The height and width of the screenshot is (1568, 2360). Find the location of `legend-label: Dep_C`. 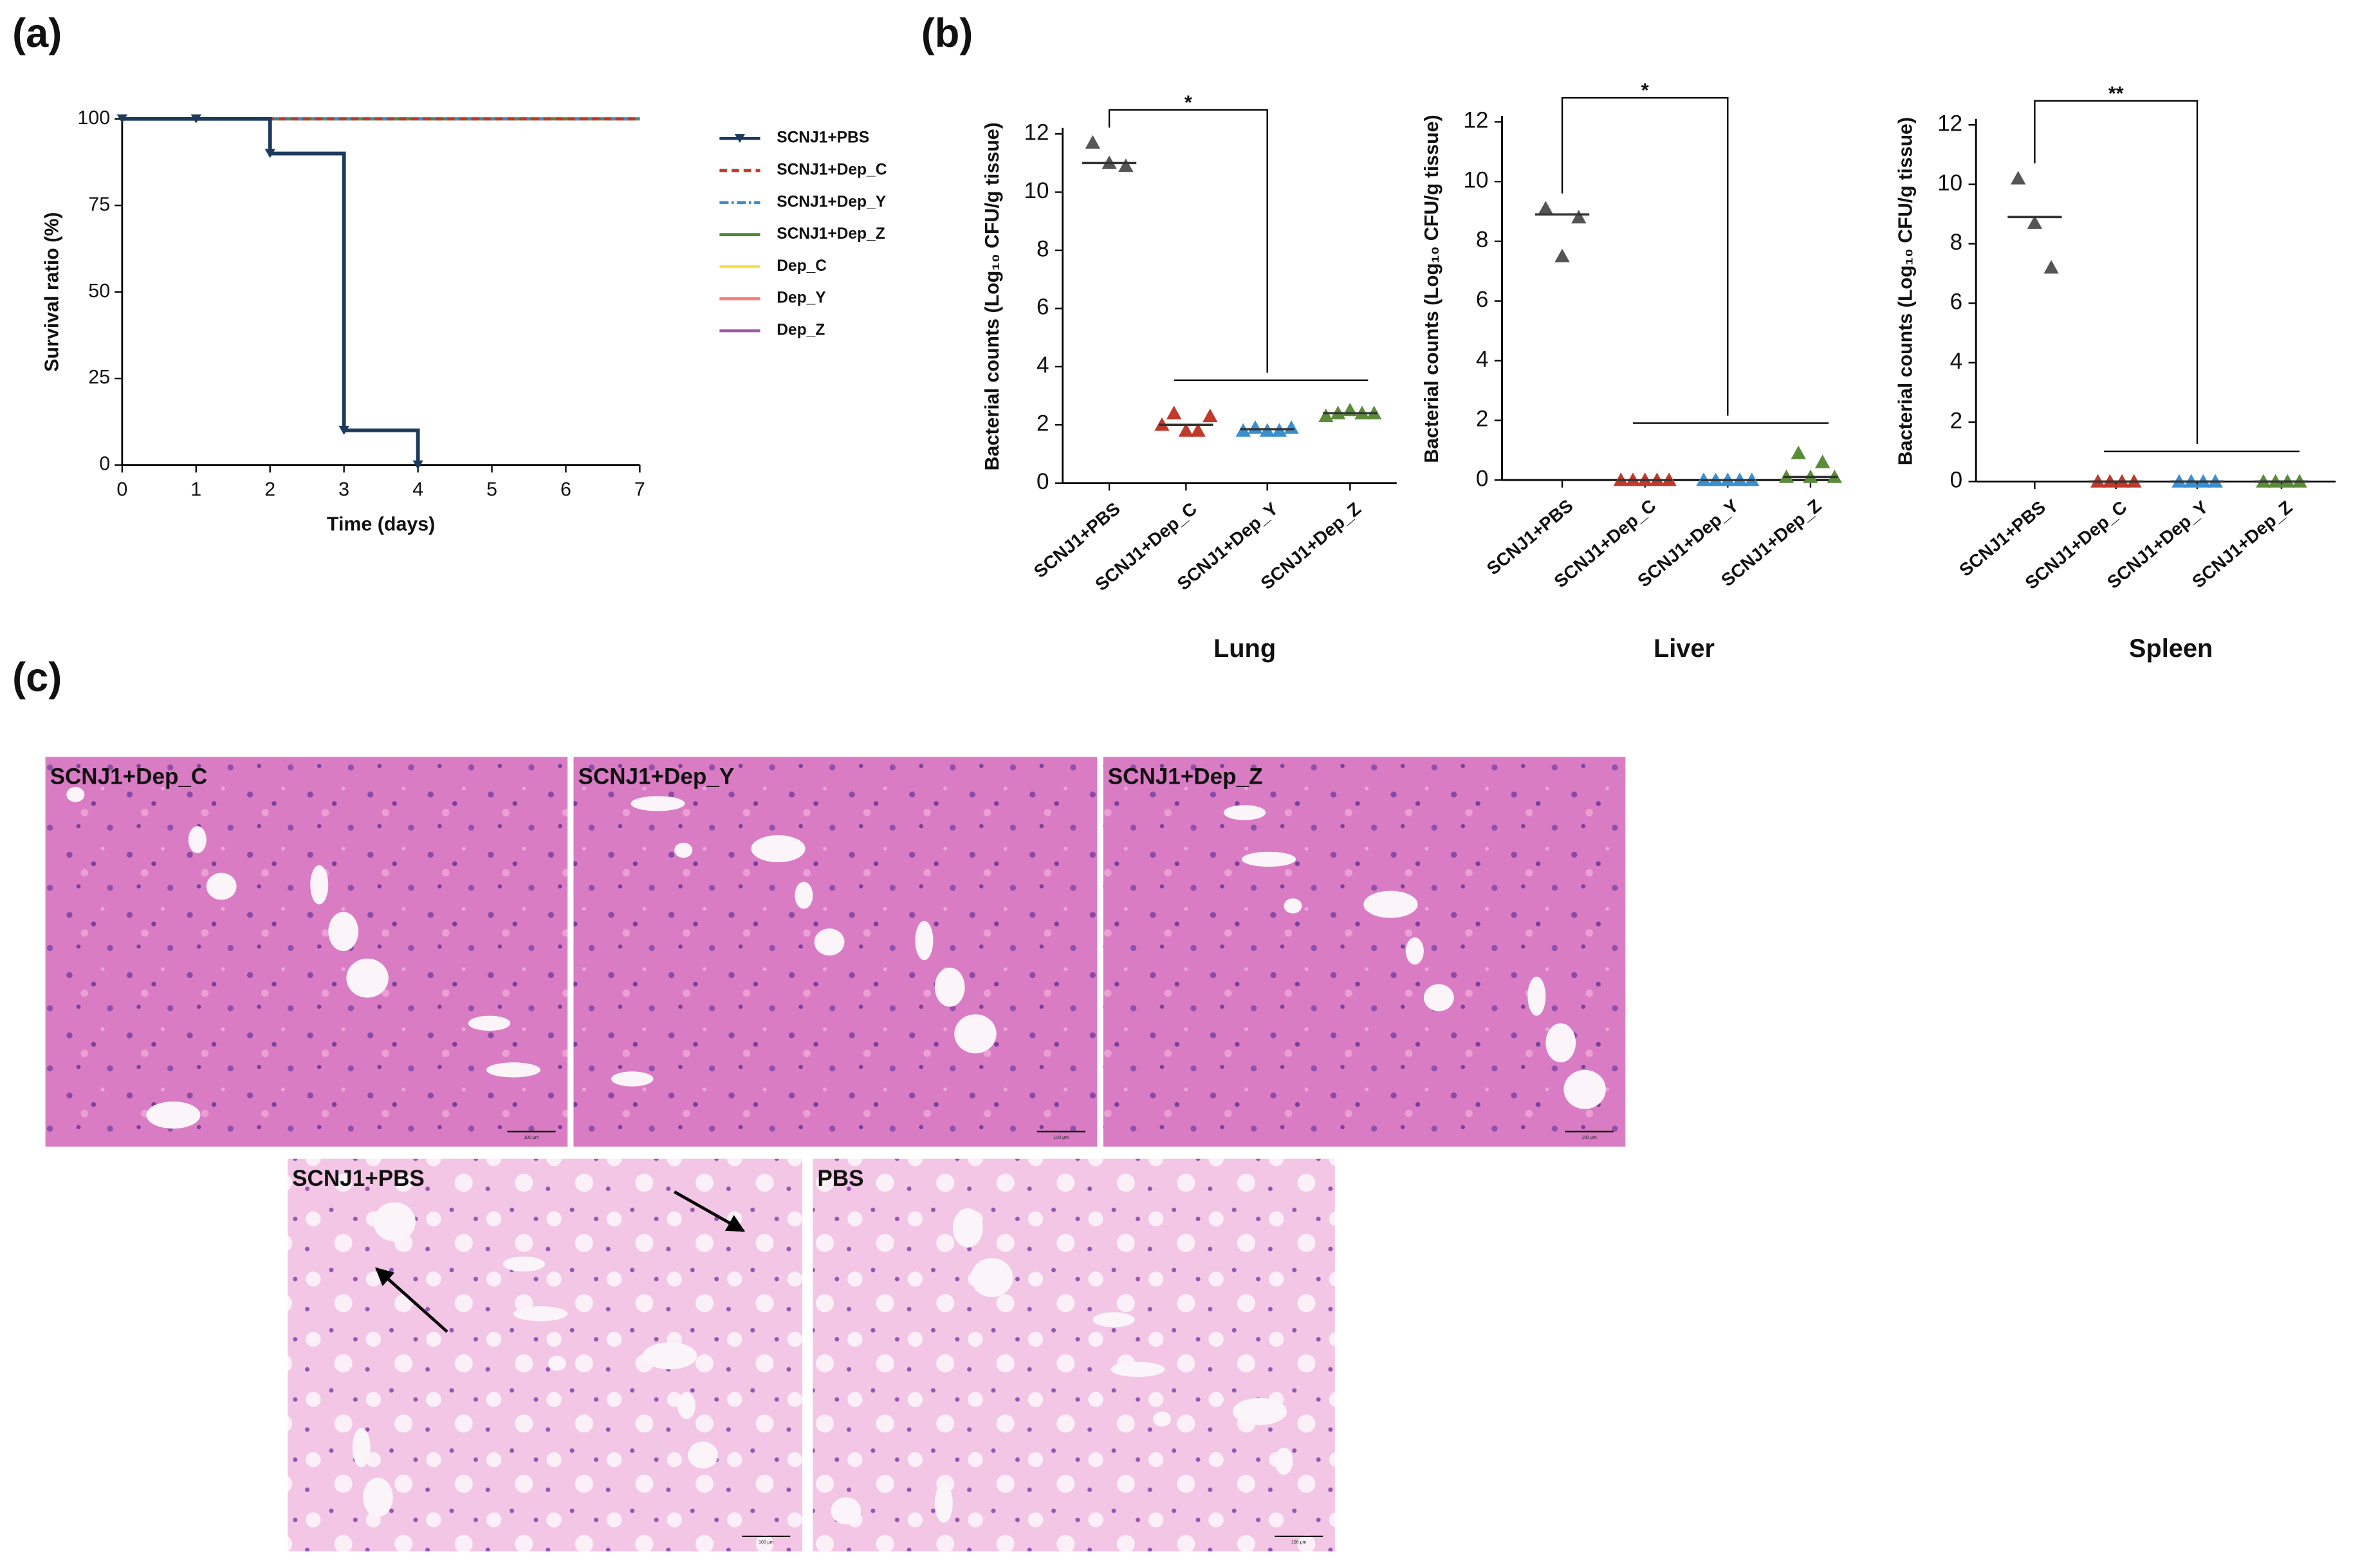

legend-label: Dep_C is located at coordinates (802, 266).